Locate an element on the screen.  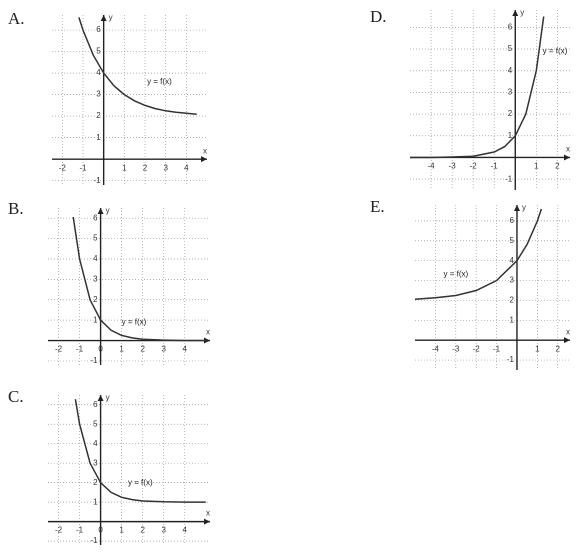
choice-label: A. is located at coordinates (16, 18).